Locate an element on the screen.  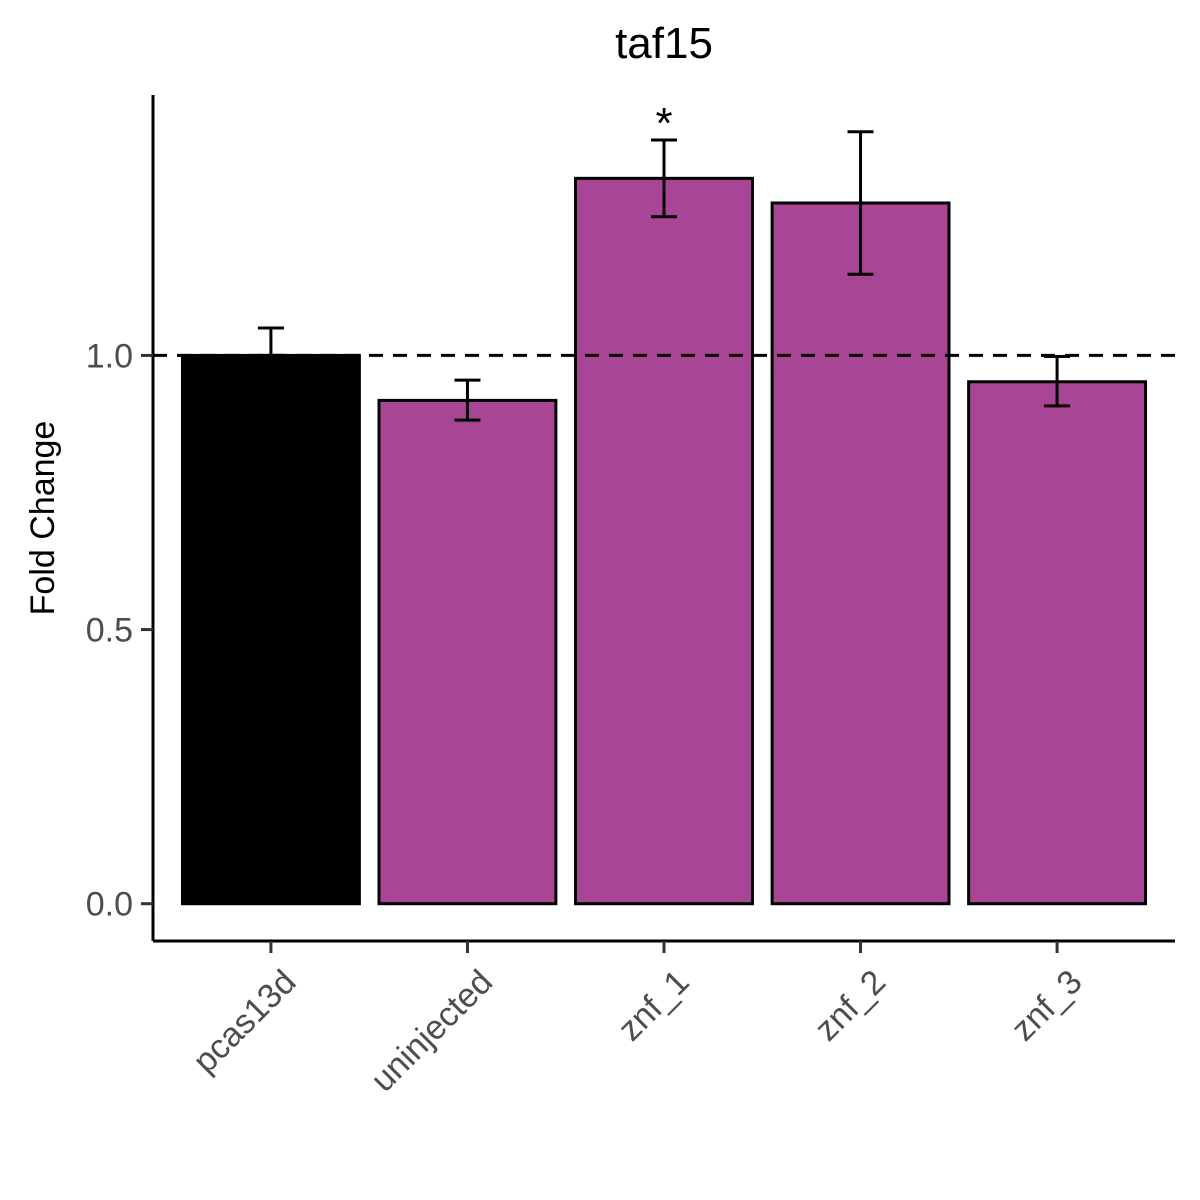
significance-marker-znf_1: * is located at coordinates (663, 123).